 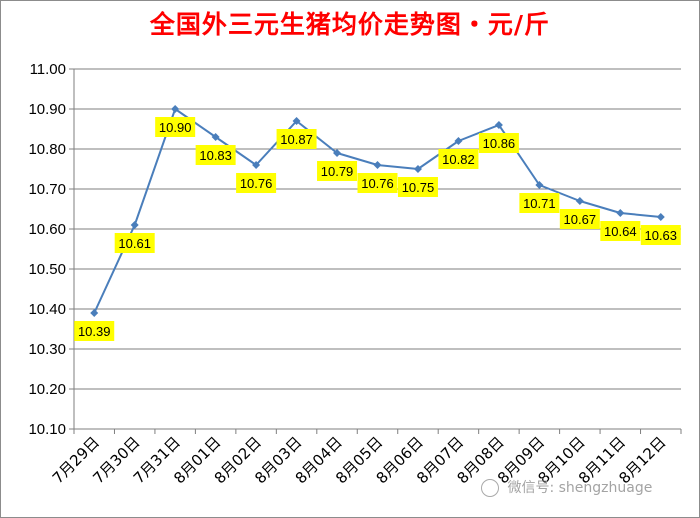 I want to click on y-tick-label: 10.50, so click(x=47, y=269).